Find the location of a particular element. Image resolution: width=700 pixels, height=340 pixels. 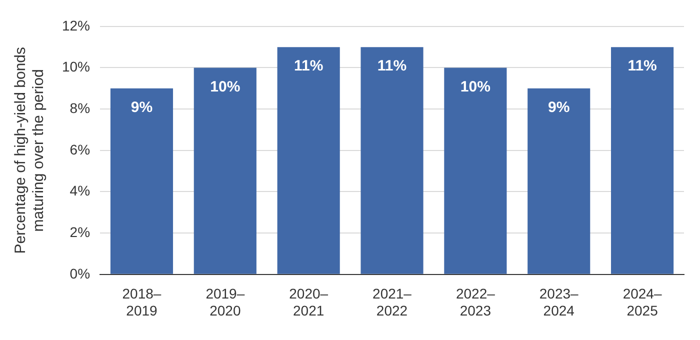

y-tick-label: 0% is located at coordinates (80, 273).